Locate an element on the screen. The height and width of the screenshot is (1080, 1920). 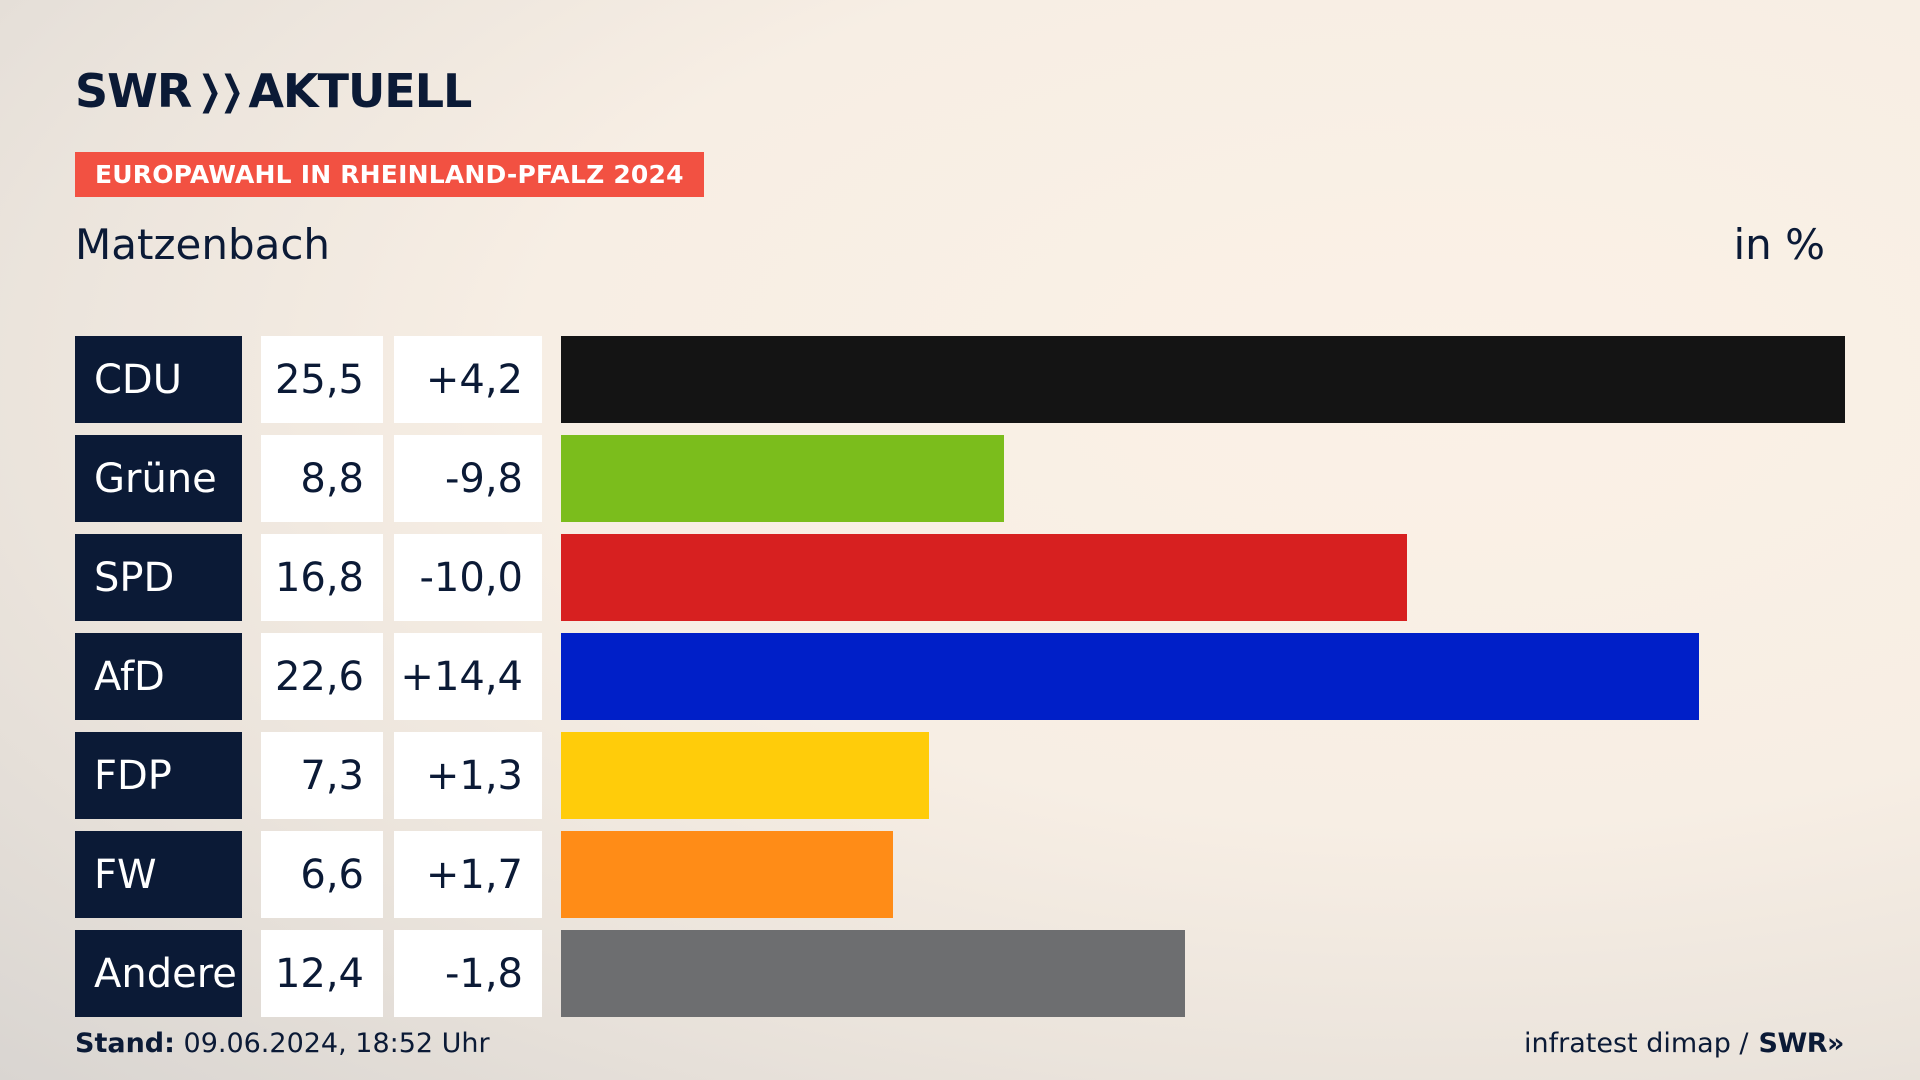
vote-share-label: 16,8 is located at coordinates (322, 577).